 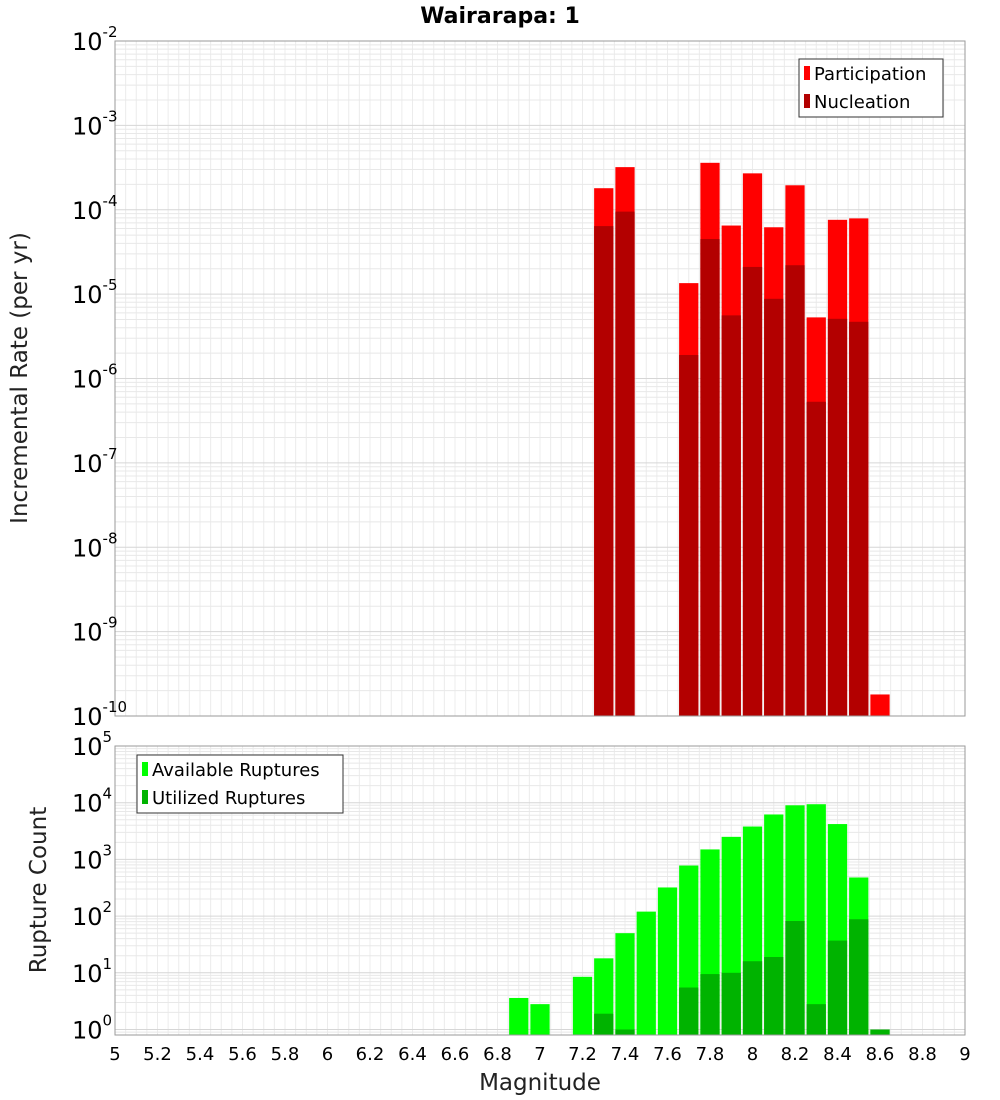 What do you see at coordinates (500, 16) in the screenshot?
I see `chart-title: Wairarapa: 1` at bounding box center [500, 16].